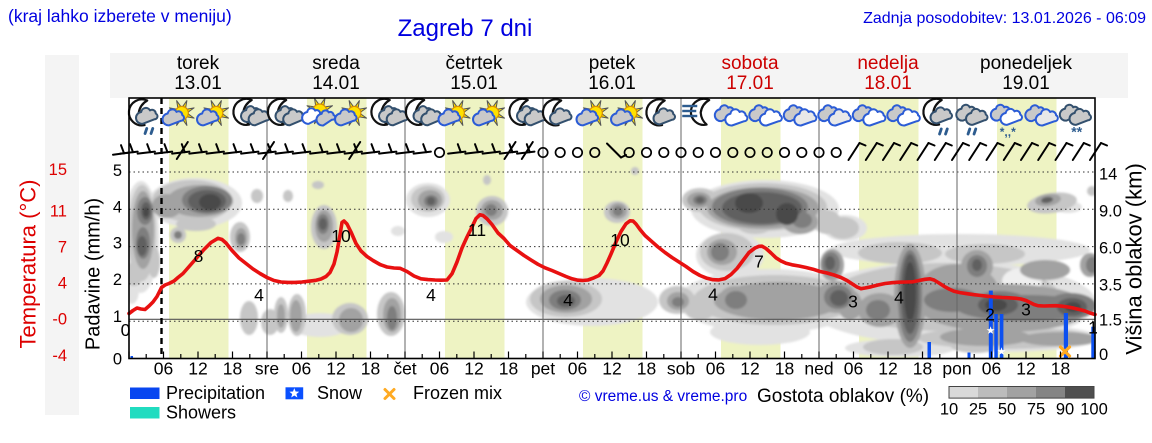 This screenshot has width=1152, height=443. Describe the element at coordinates (818, 369) in the screenshot. I see `svg-text: ned` at that location.